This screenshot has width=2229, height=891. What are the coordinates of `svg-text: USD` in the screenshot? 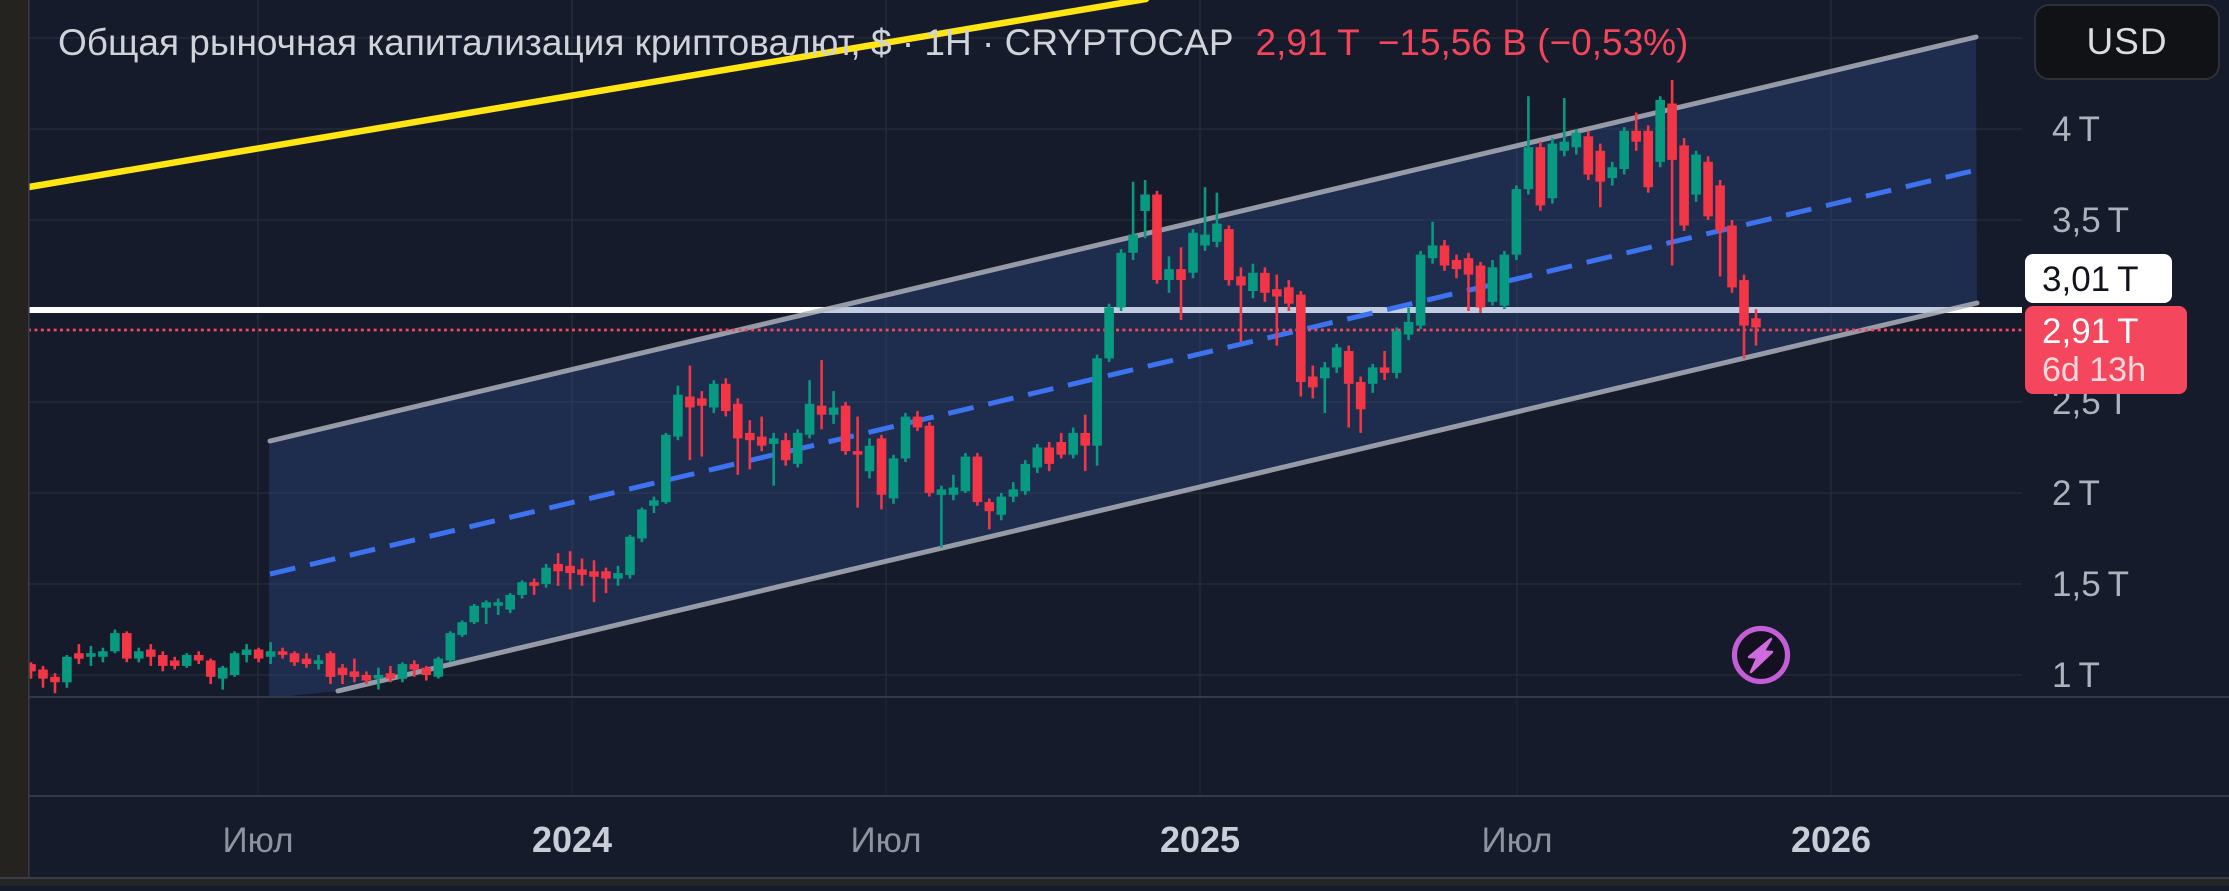 It's located at (2126, 41).